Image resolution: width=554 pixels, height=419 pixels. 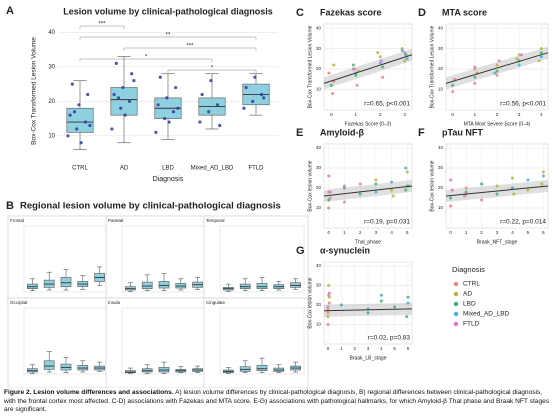 What do you see at coordinates (486, 314) in the screenshot?
I see `legend-label: Mixed_AD_LBD` at bounding box center [486, 314].